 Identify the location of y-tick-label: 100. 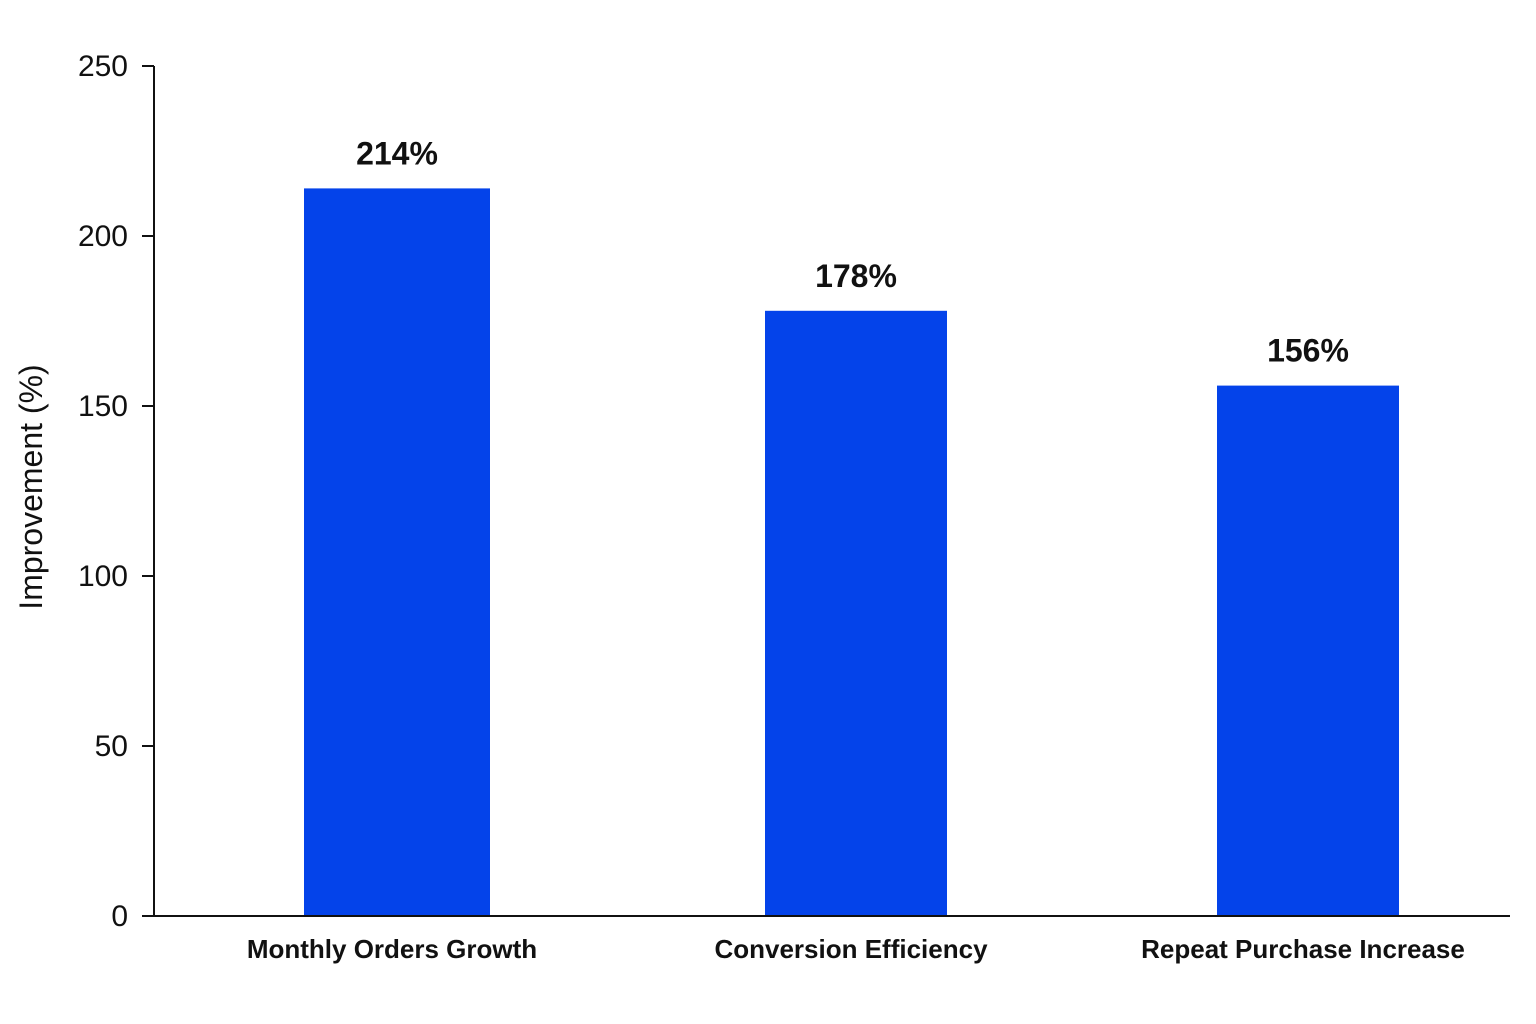
(103, 576).